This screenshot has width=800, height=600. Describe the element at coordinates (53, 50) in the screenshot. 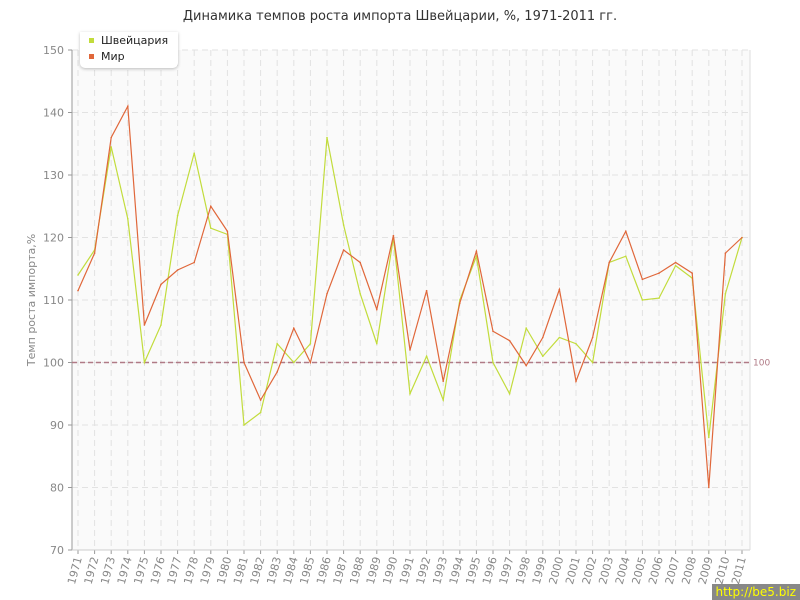

I see `y-tick-label: 150` at that location.